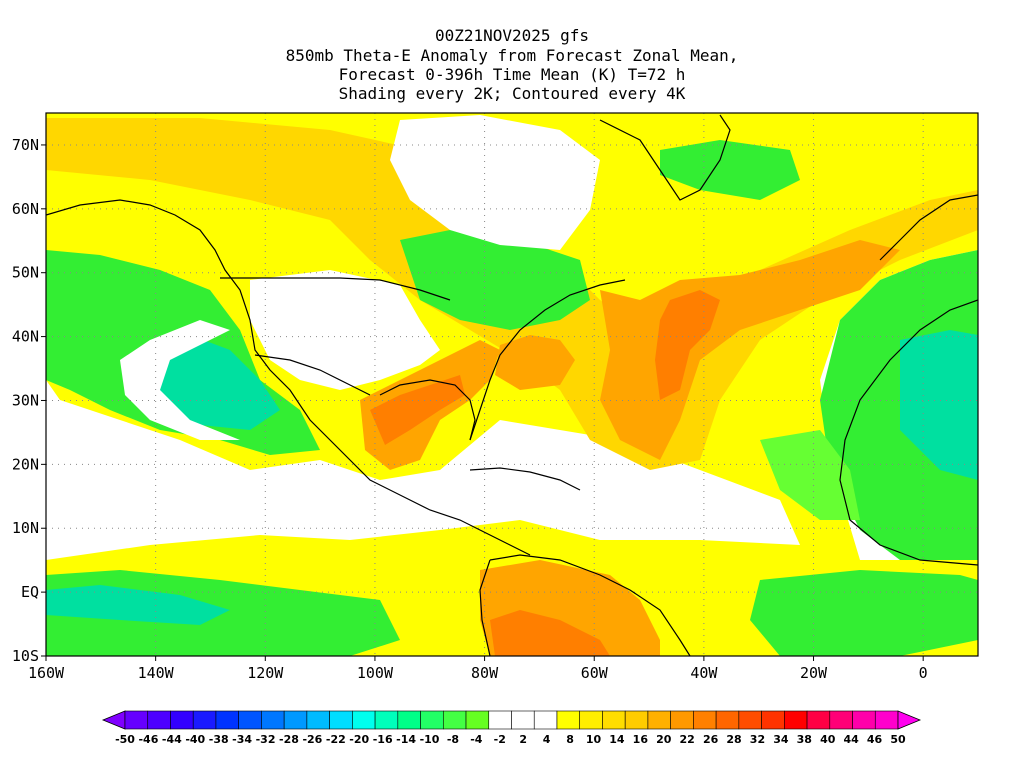 The height and width of the screenshot is (768, 1024). Describe the element at coordinates (550, 633) in the screenshot. I see `anomaly-region-south-america-core` at that location.